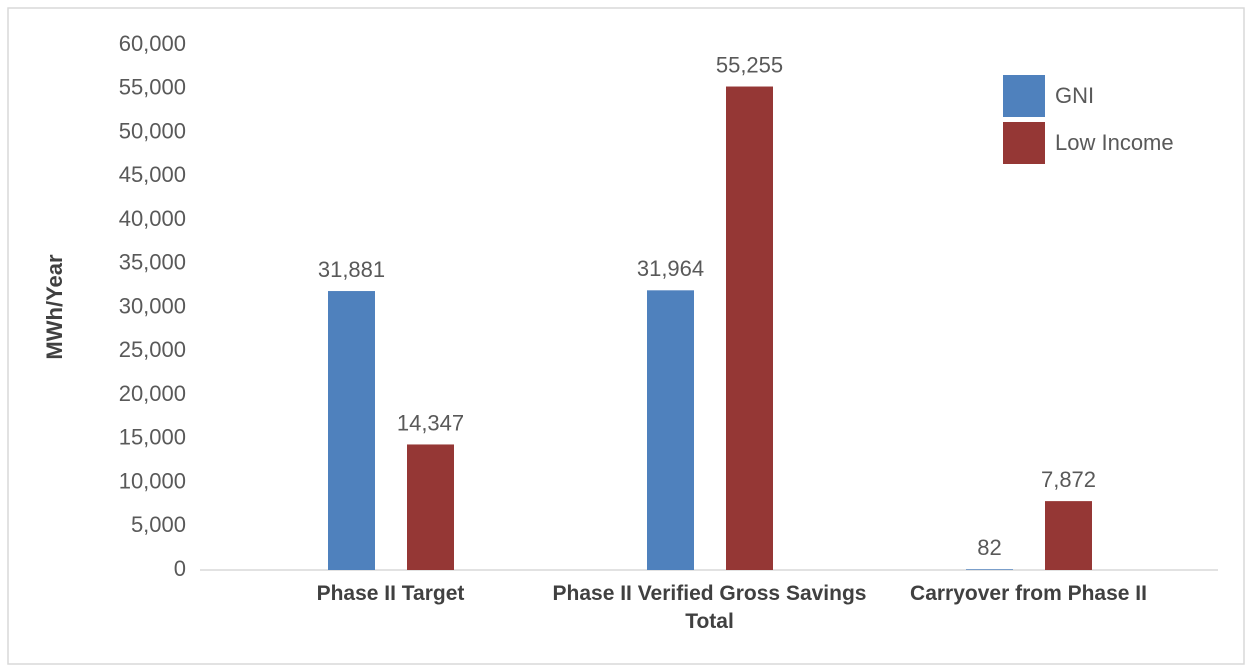  Describe the element at coordinates (1074, 95) in the screenshot. I see `legend-label: GNI` at that location.